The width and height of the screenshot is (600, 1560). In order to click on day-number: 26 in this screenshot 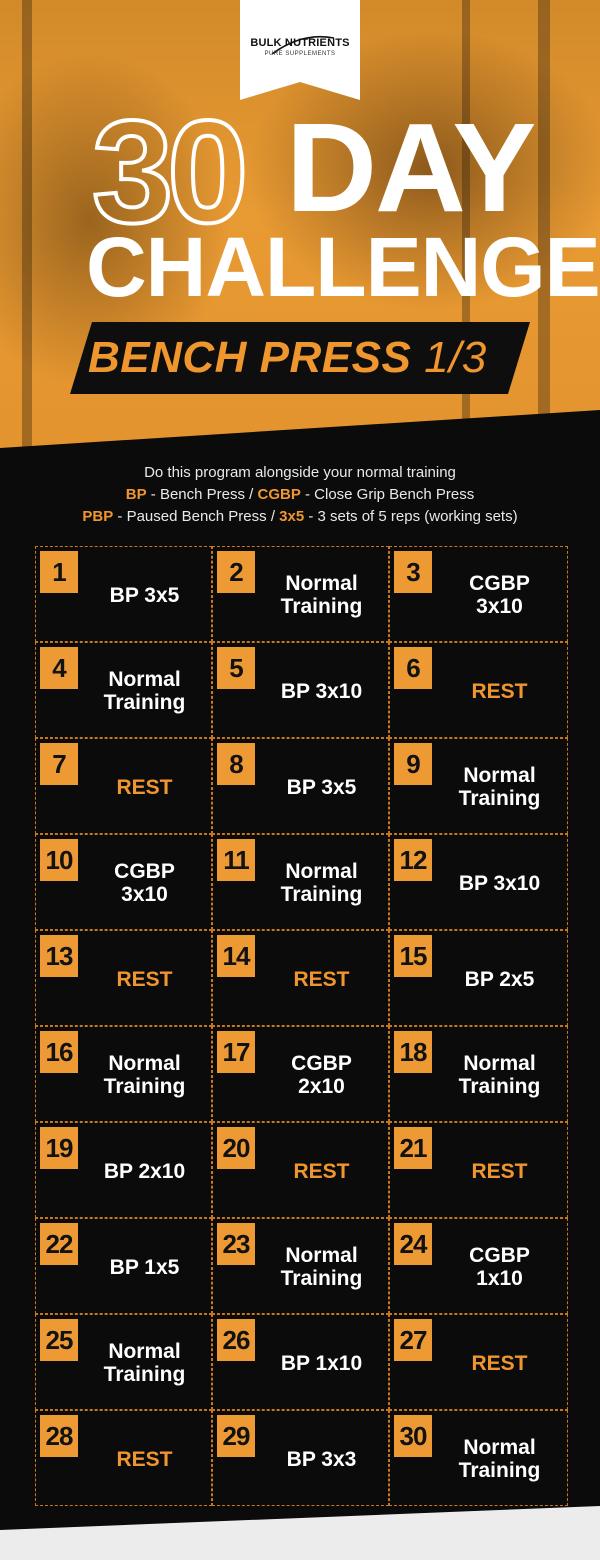, I will do `click(236, 1340)`.